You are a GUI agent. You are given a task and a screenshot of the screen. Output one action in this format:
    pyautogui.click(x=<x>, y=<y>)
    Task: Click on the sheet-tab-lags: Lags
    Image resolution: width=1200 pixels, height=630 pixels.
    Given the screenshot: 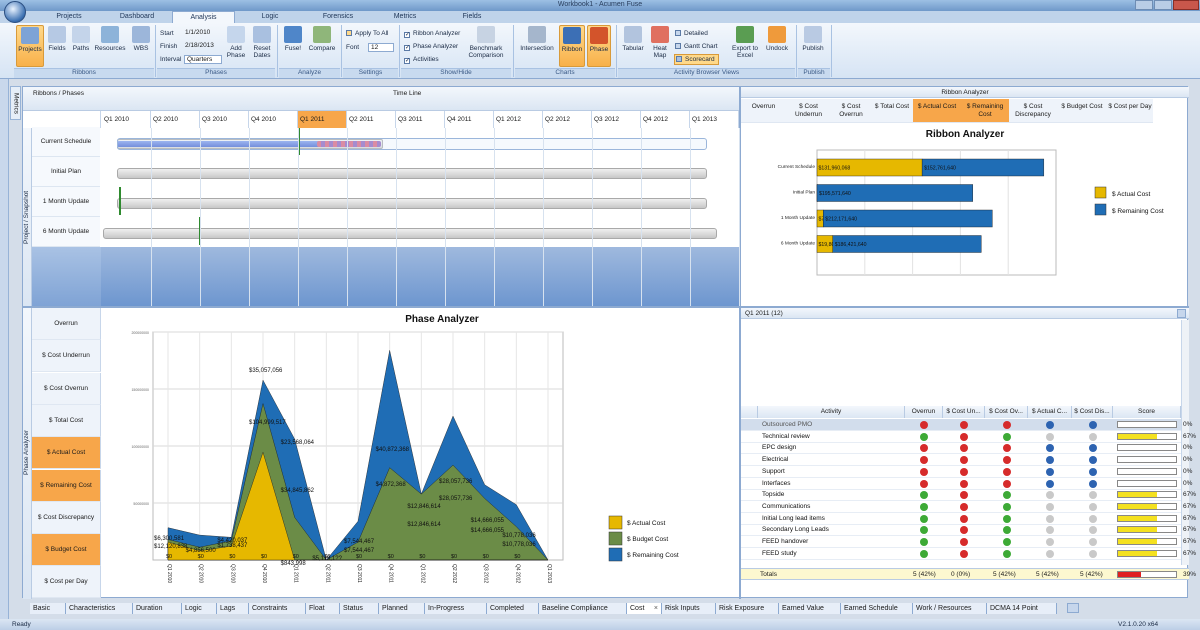 What is the action you would take?
    pyautogui.click(x=233, y=608)
    